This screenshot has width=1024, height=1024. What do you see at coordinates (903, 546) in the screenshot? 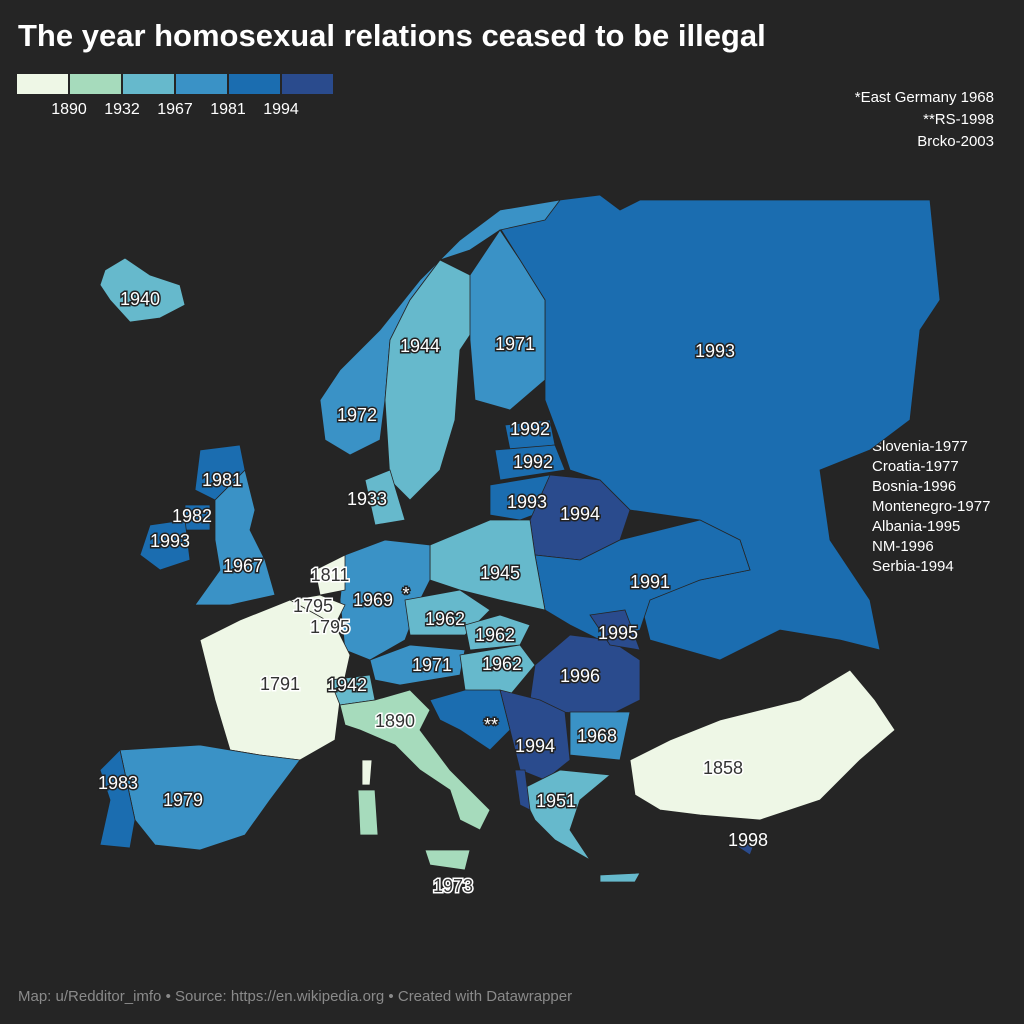
I see `side-note: NM-1996` at bounding box center [903, 546].